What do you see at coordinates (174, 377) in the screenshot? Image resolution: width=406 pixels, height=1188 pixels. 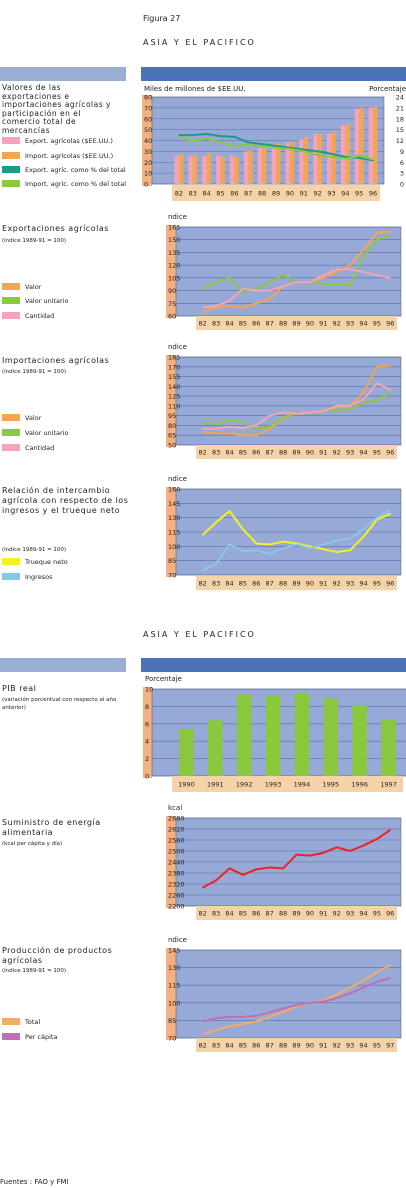 I see `y-tick-label: 155` at bounding box center [174, 377].